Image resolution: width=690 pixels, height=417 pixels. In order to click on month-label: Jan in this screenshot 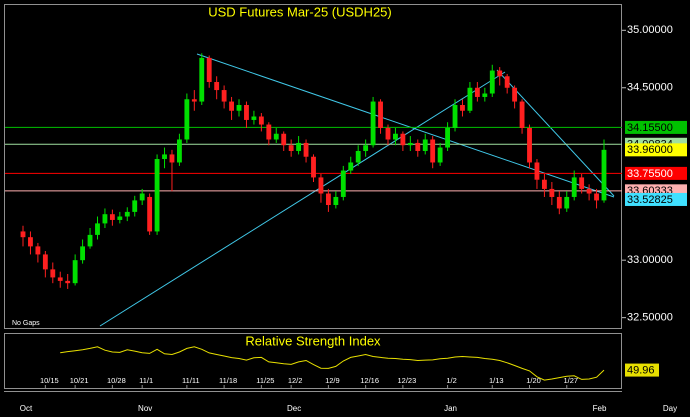, I will do `click(450, 408)`.